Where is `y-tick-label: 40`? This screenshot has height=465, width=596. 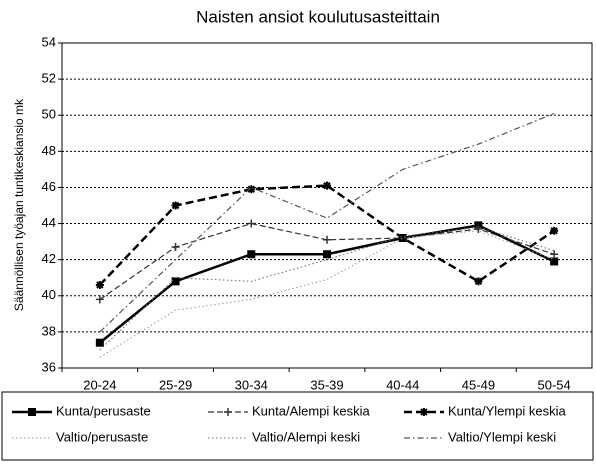 y-tick-label: 40 is located at coordinates (49, 294).